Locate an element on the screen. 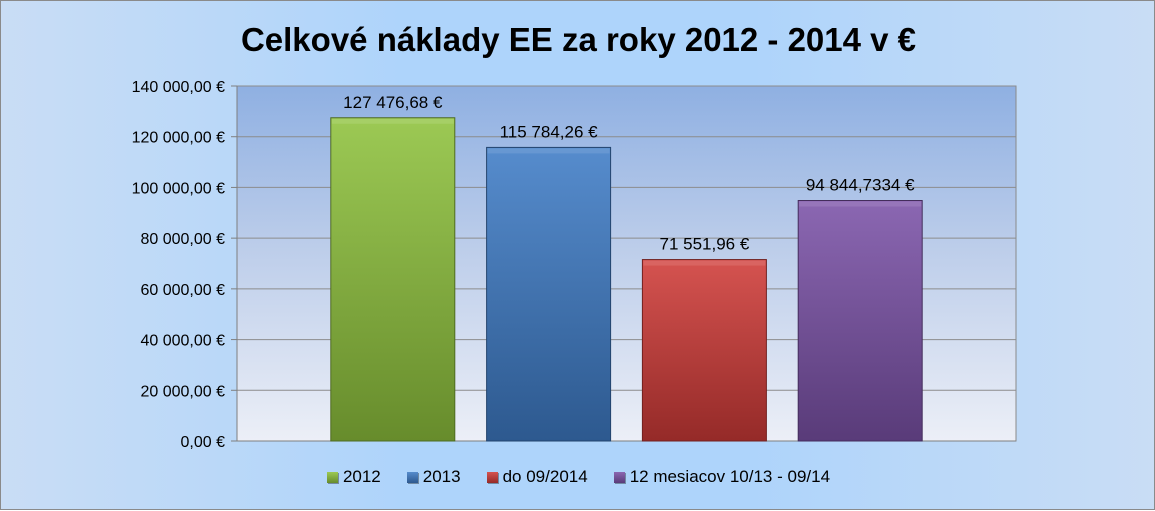 The height and width of the screenshot is (511, 1155). data-label-2: 71 551,96 € is located at coordinates (704, 244).